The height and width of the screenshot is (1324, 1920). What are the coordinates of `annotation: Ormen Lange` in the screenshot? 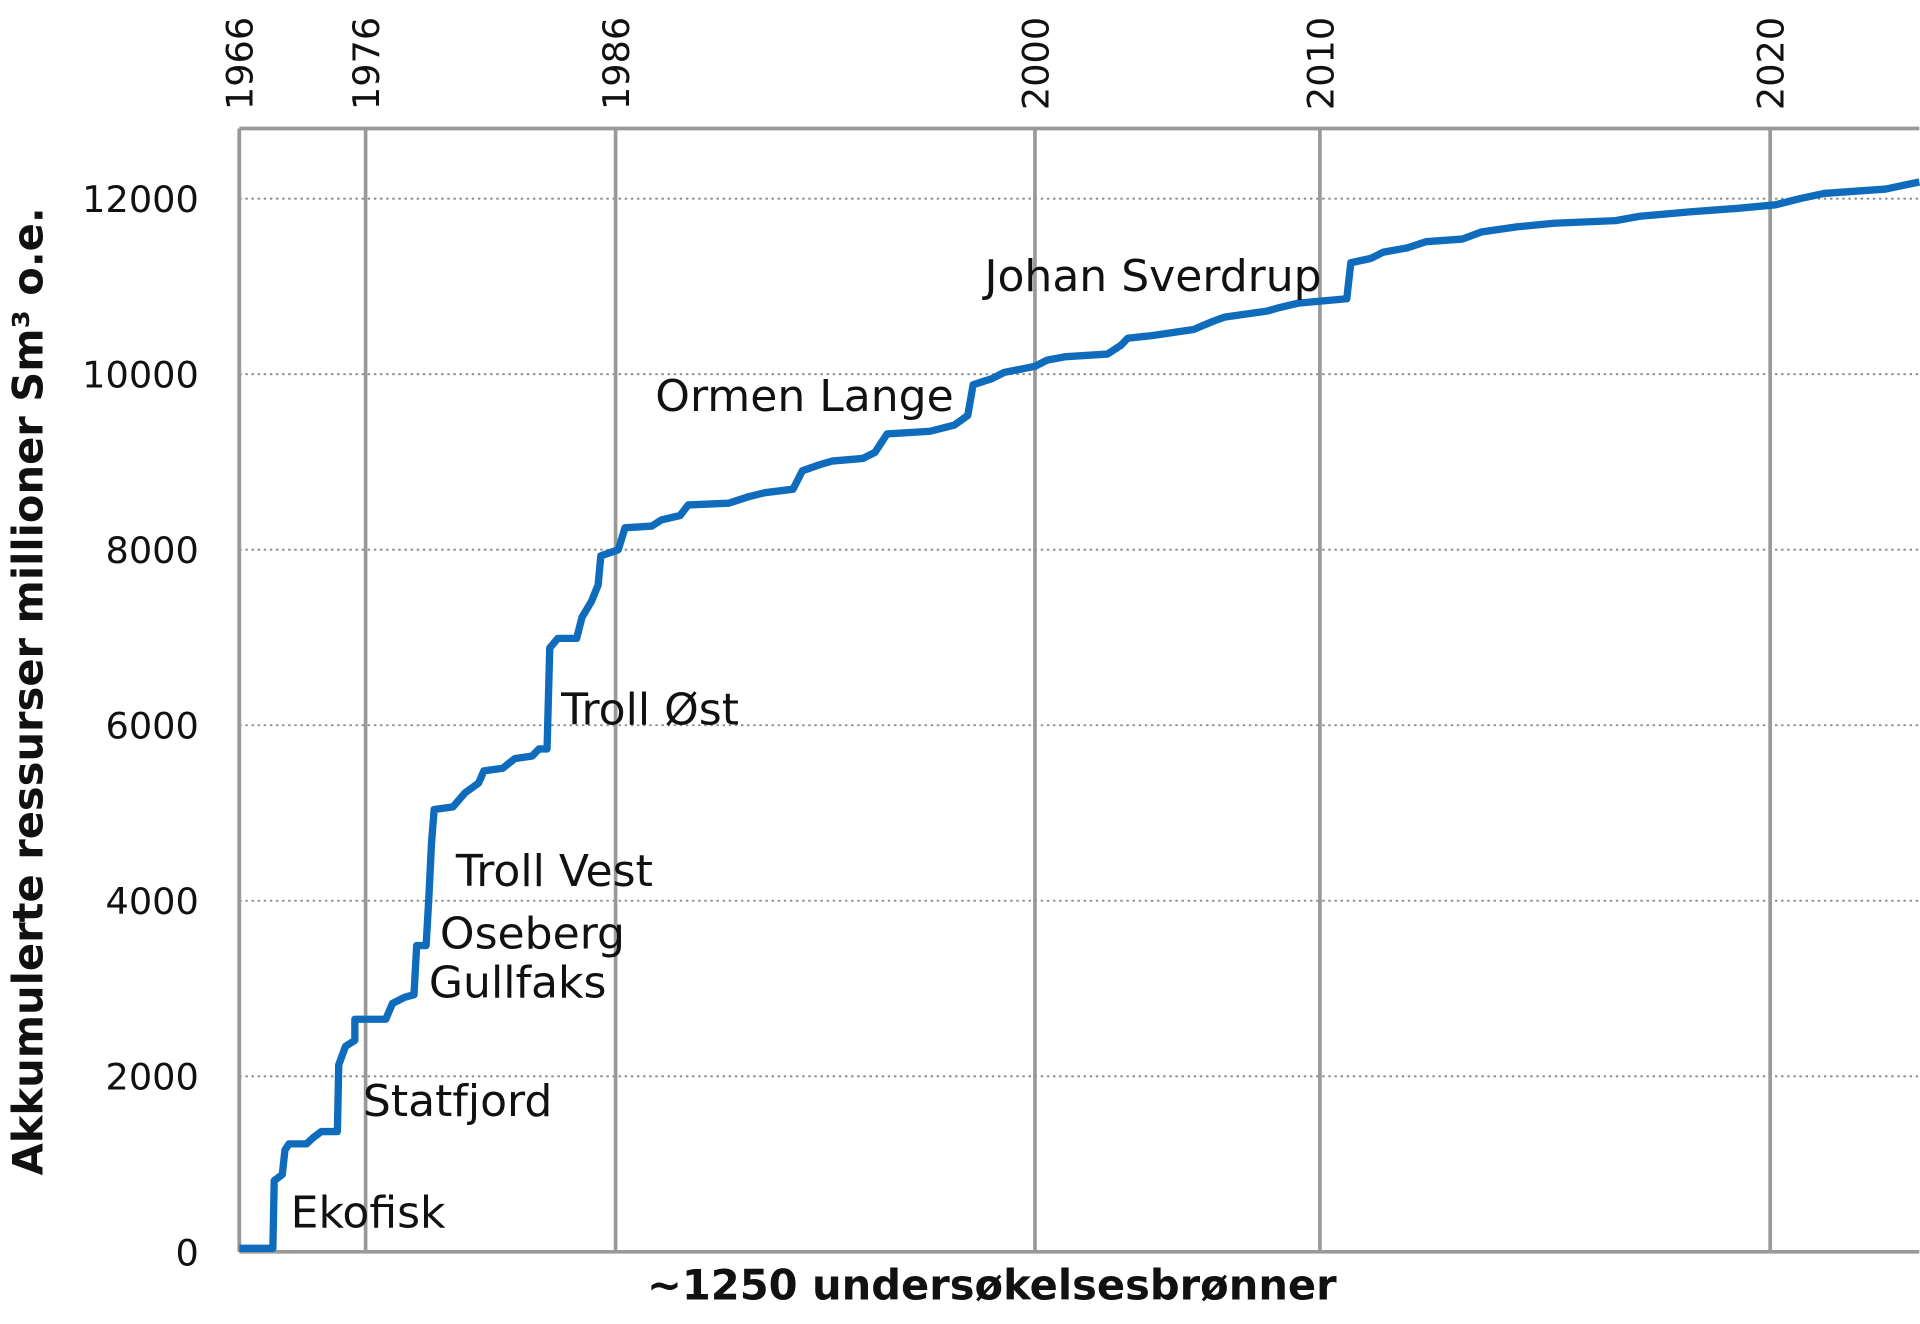 It's located at (804, 396).